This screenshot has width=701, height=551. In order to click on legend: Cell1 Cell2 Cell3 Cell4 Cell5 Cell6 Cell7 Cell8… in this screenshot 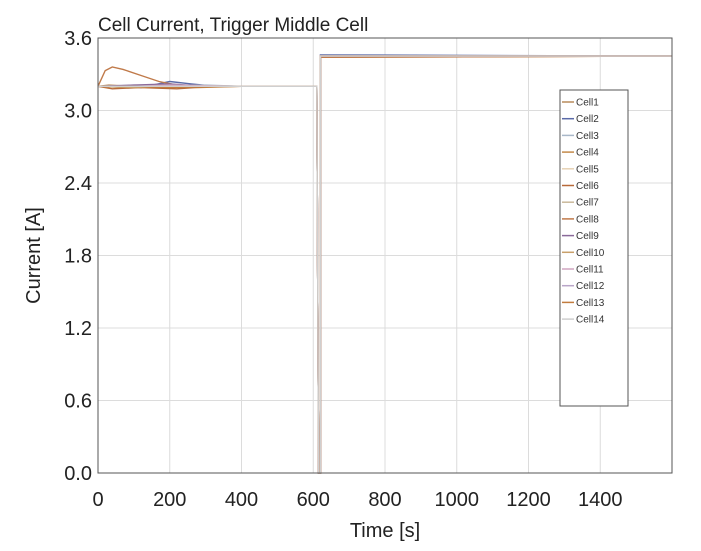, I will do `click(594, 248)`.